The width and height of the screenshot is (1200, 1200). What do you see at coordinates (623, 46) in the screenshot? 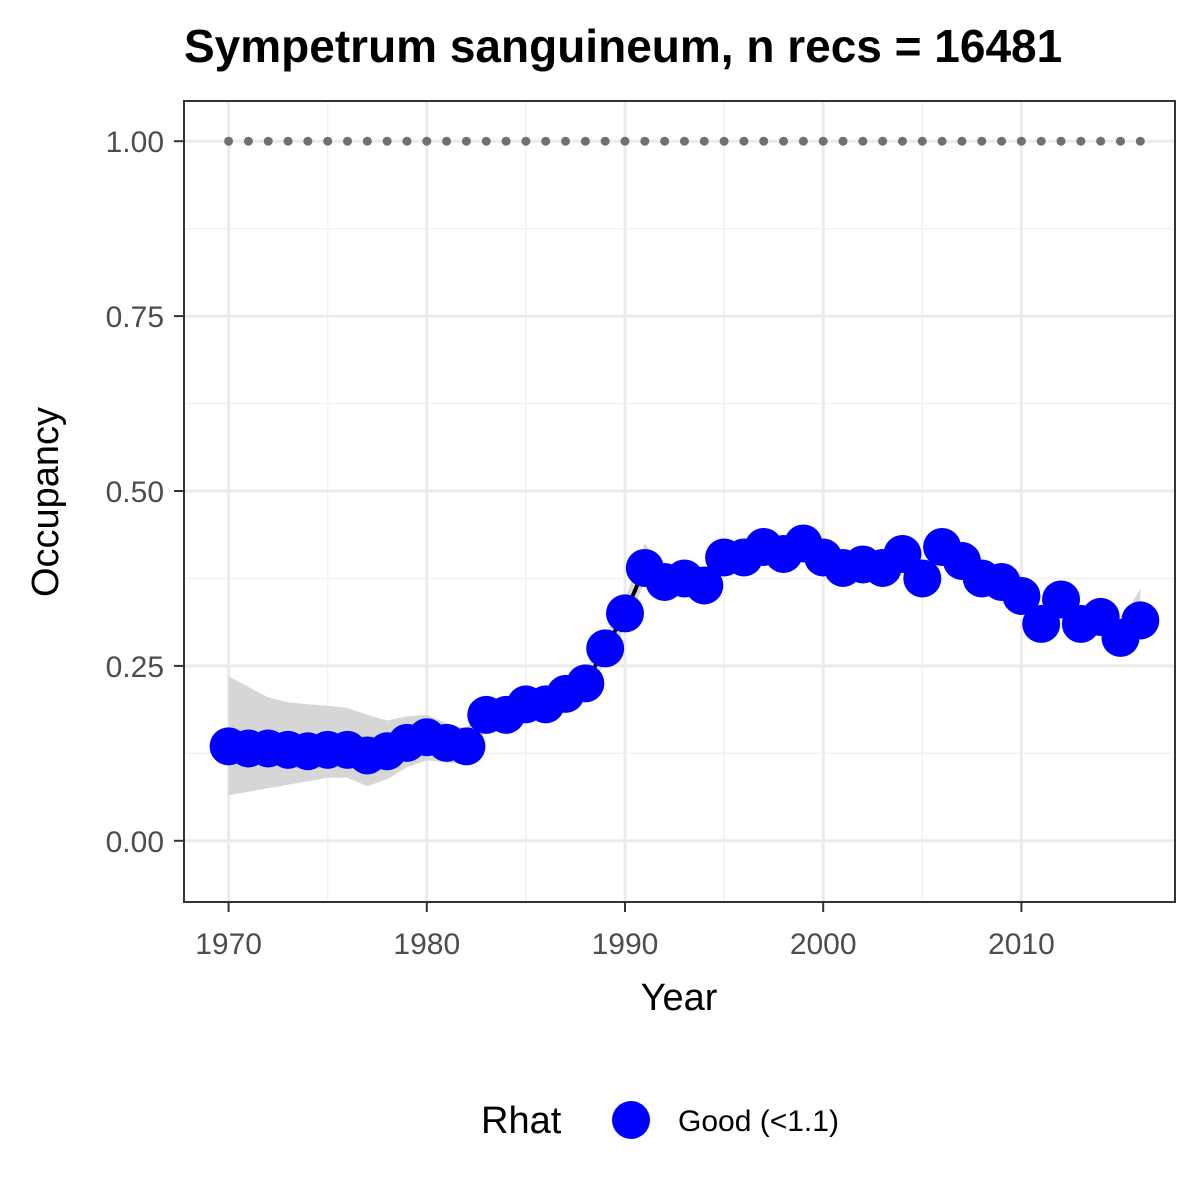
I see `chart-title: Sympetrum sanguineum, n recs = 16481` at bounding box center [623, 46].